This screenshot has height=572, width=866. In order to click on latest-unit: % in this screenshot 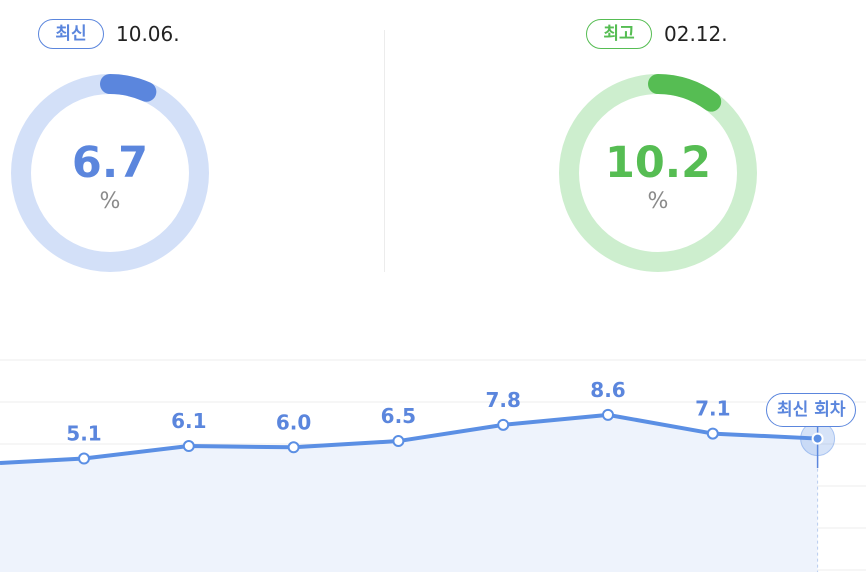, I will do `click(110, 201)`.